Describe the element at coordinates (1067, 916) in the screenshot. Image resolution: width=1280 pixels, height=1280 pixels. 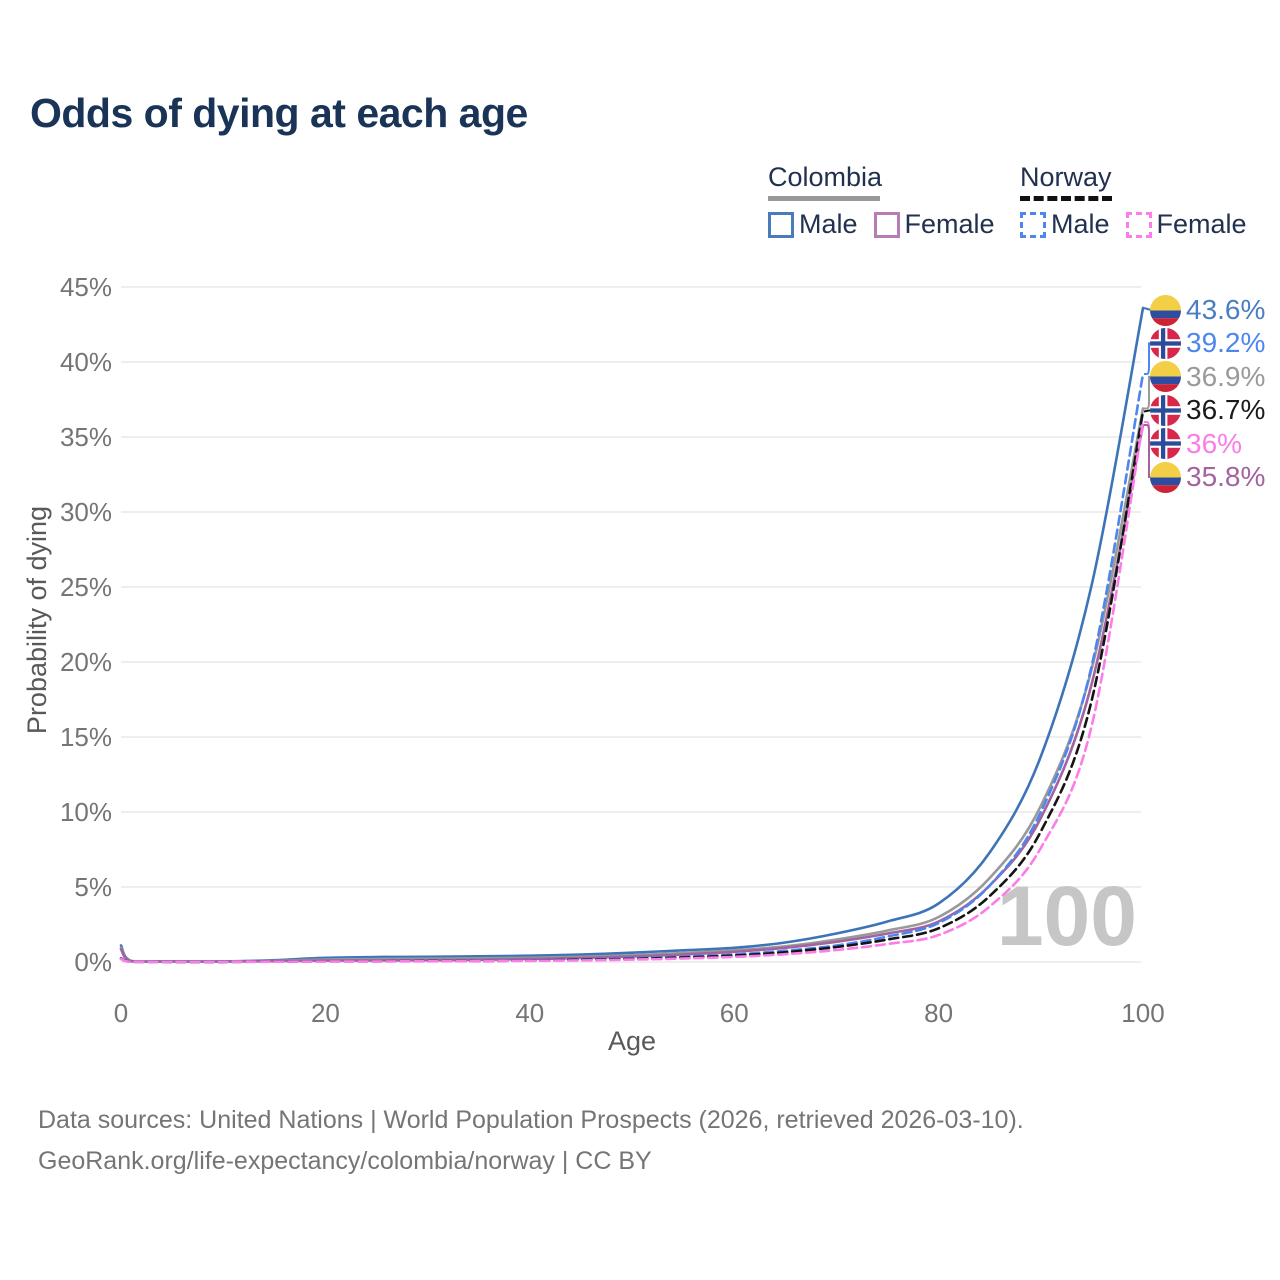
I see `watermark-age-100: 100` at that location.